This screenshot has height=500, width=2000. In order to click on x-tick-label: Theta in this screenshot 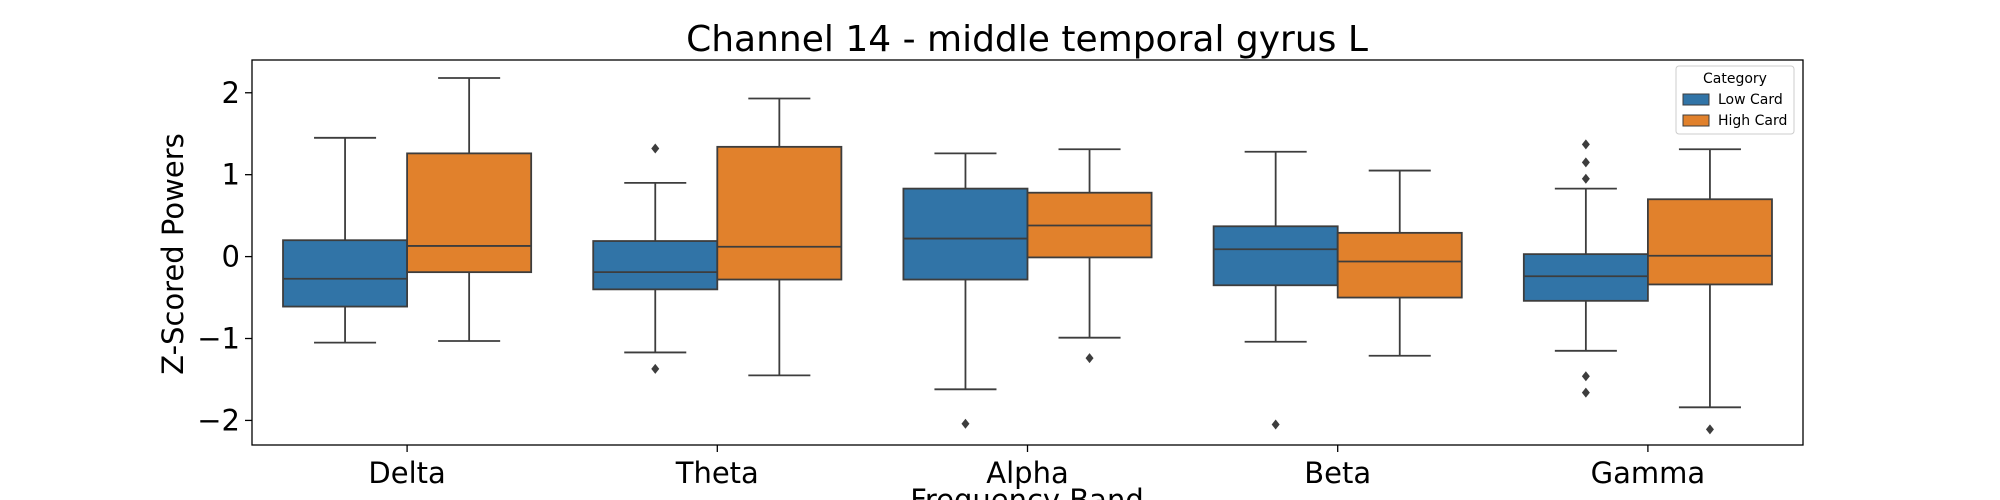, I will do `click(717, 473)`.